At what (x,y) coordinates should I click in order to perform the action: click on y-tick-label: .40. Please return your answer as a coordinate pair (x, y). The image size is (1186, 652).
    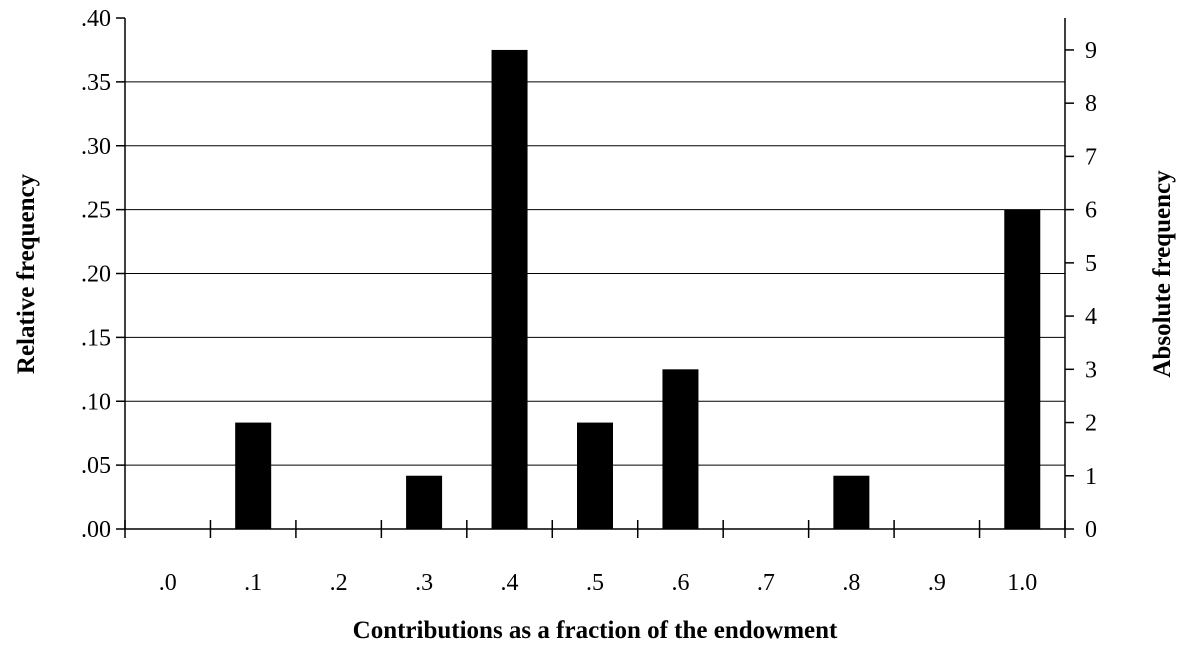
    Looking at the image, I should click on (96, 19).